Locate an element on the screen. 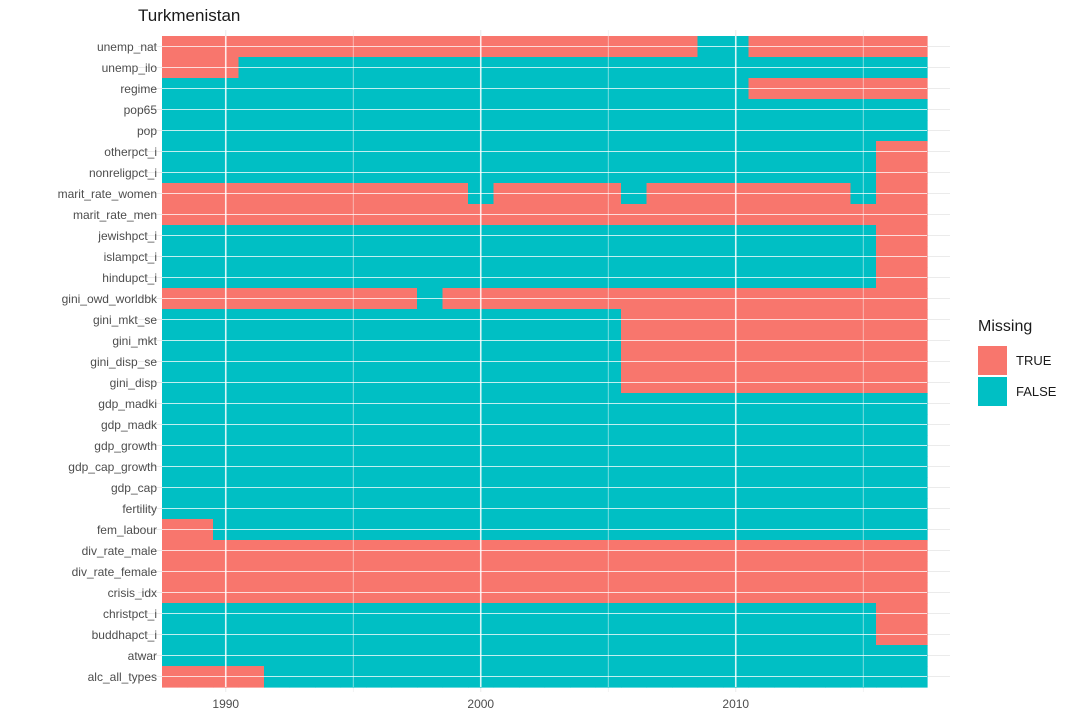 The width and height of the screenshot is (1080, 720). y-tick-label-hindupct_i: hindupct_i is located at coordinates (129, 278).